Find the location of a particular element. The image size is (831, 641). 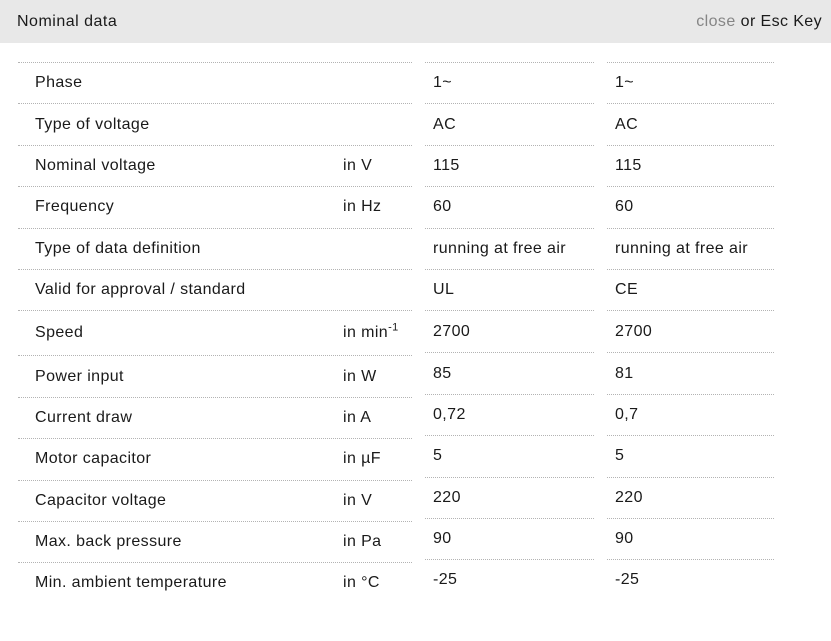

row-label-max-back-pressure: Max. back pressure in Pa is located at coordinates (215, 541).